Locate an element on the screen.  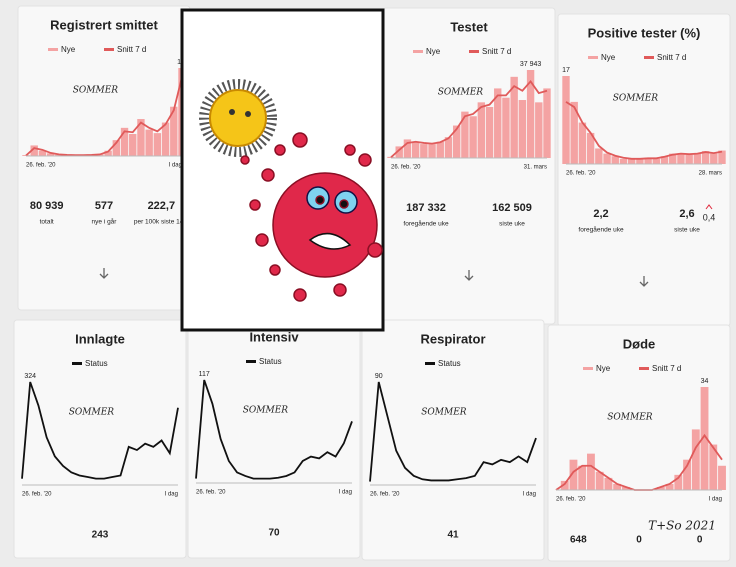
card-title: Døde is located at coordinates (639, 343).